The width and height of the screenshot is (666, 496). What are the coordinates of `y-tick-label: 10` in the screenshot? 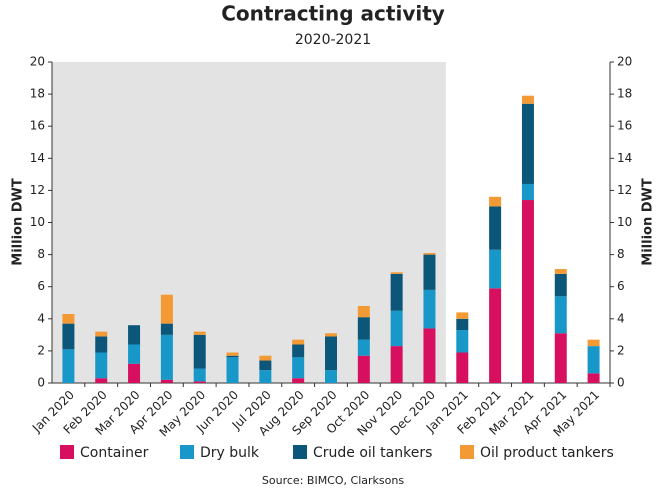 It's located at (37, 222).